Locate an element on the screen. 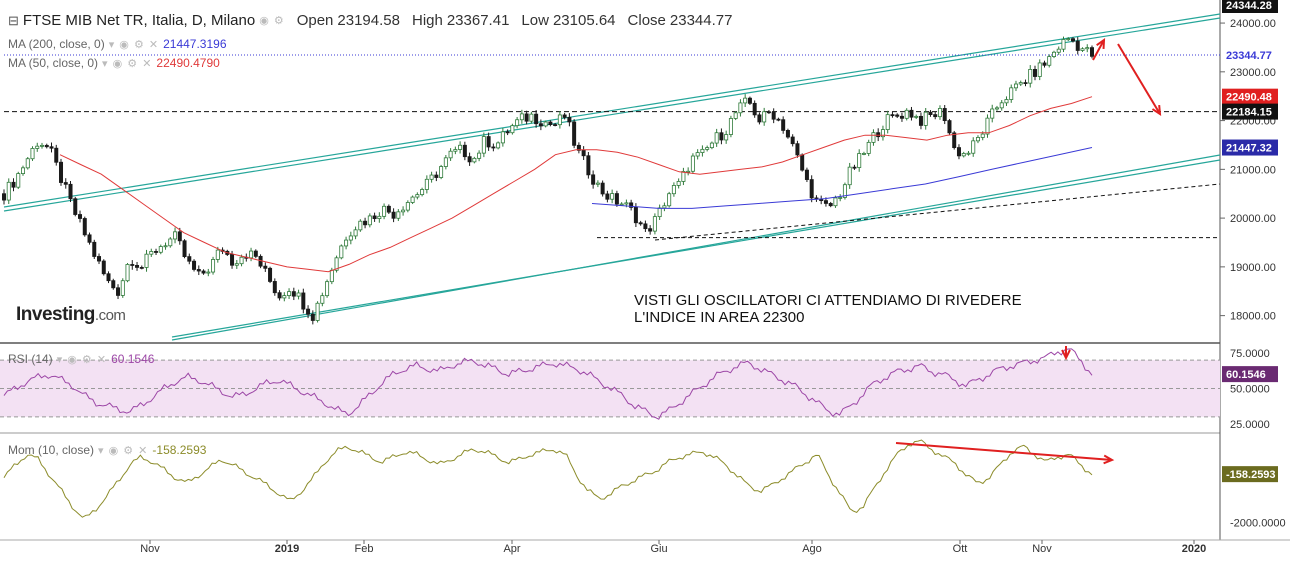 The image size is (1290, 562). rsi-tick-label: 50.0000 is located at coordinates (1250, 390).